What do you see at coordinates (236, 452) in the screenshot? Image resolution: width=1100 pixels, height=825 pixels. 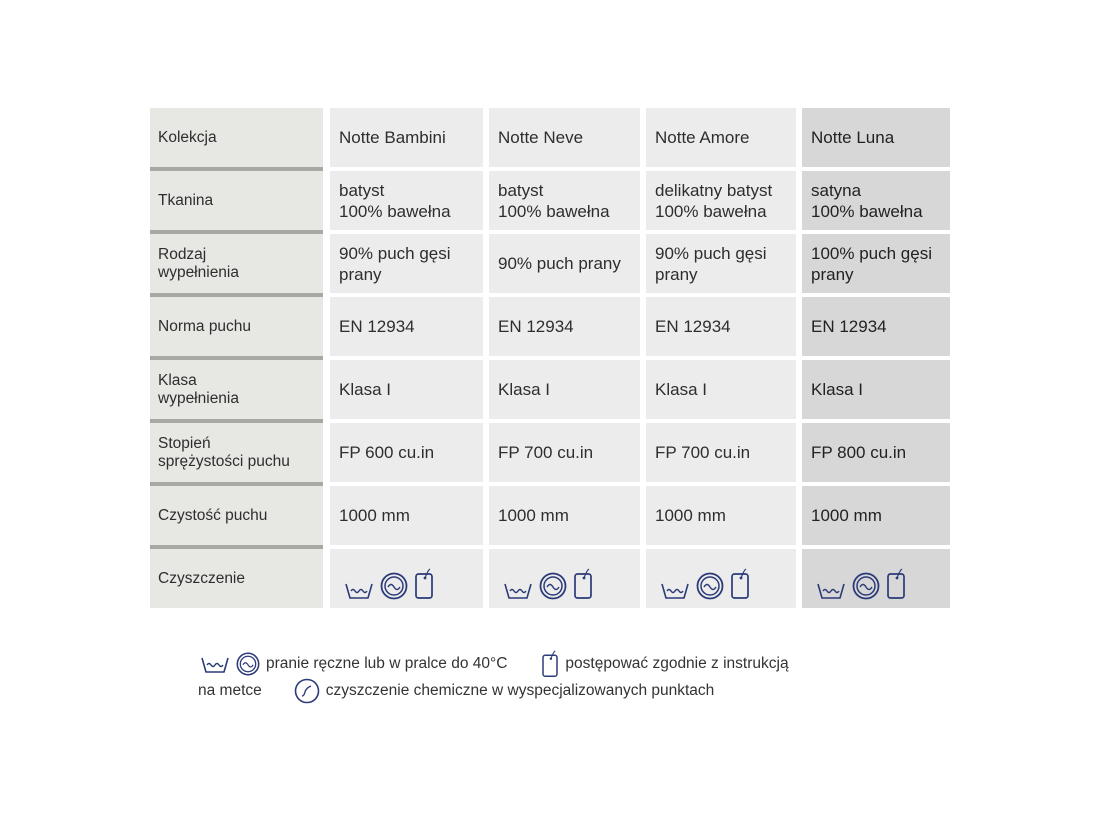 I see `row-label: Stopień sprężystości puchu` at bounding box center [236, 452].